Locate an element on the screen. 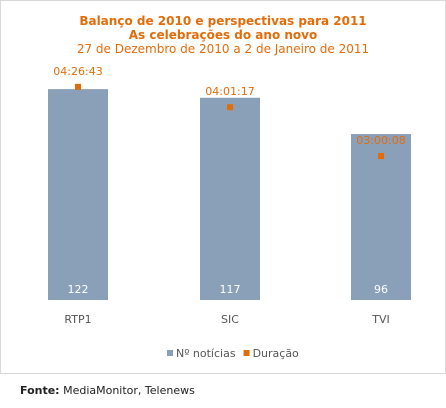  bar-sic is located at coordinates (230, 198).